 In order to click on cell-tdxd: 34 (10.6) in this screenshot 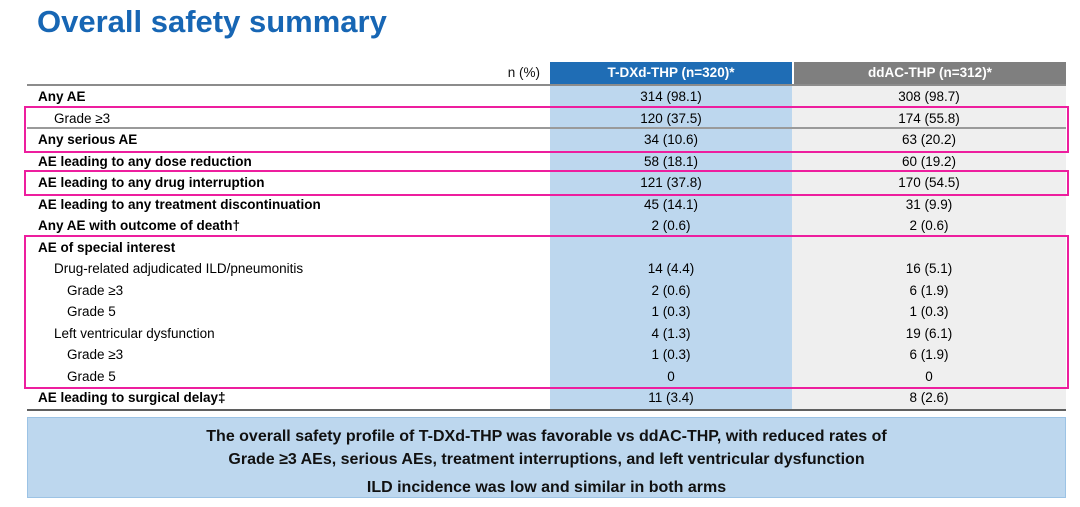, I will do `click(671, 140)`.